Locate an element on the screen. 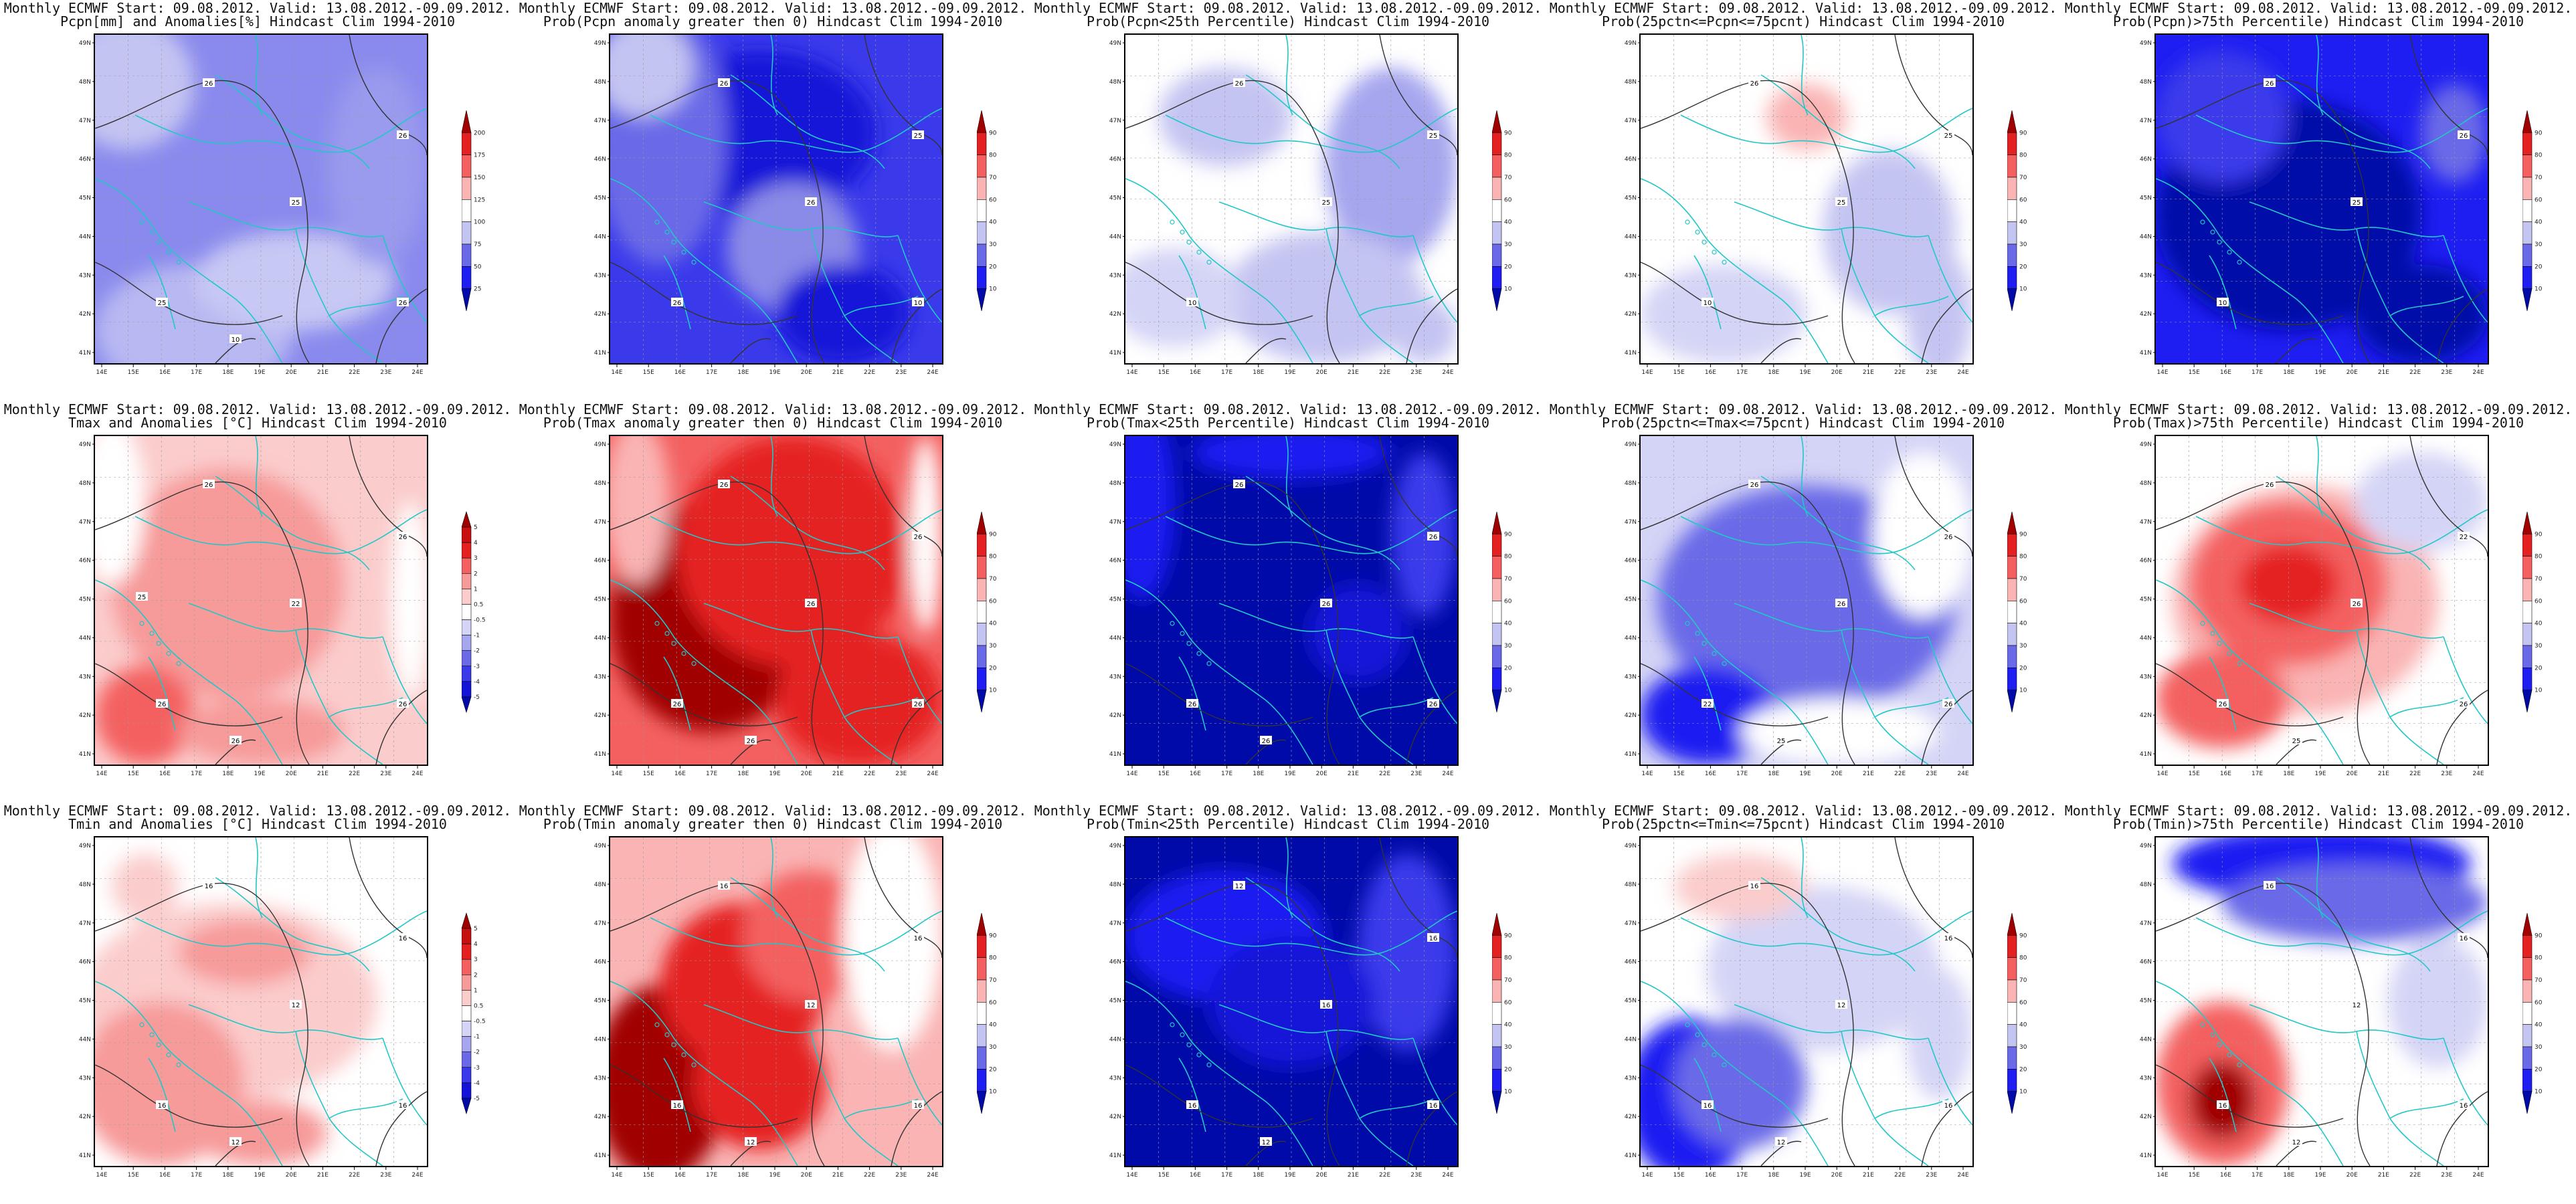 The image size is (2576, 1204). map-canvas: 26 26 26 26 26 26 is located at coordinates (776, 600).